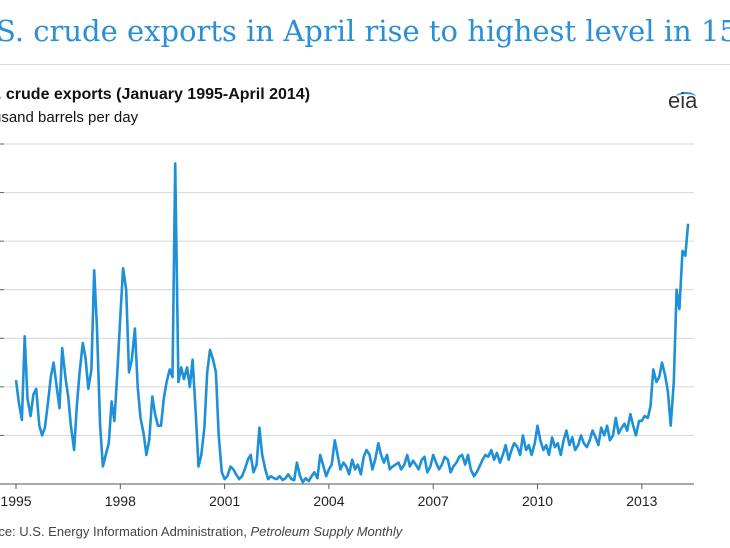  Describe the element at coordinates (15, 501) in the screenshot. I see `x-tick-label-1995: 1995` at that location.